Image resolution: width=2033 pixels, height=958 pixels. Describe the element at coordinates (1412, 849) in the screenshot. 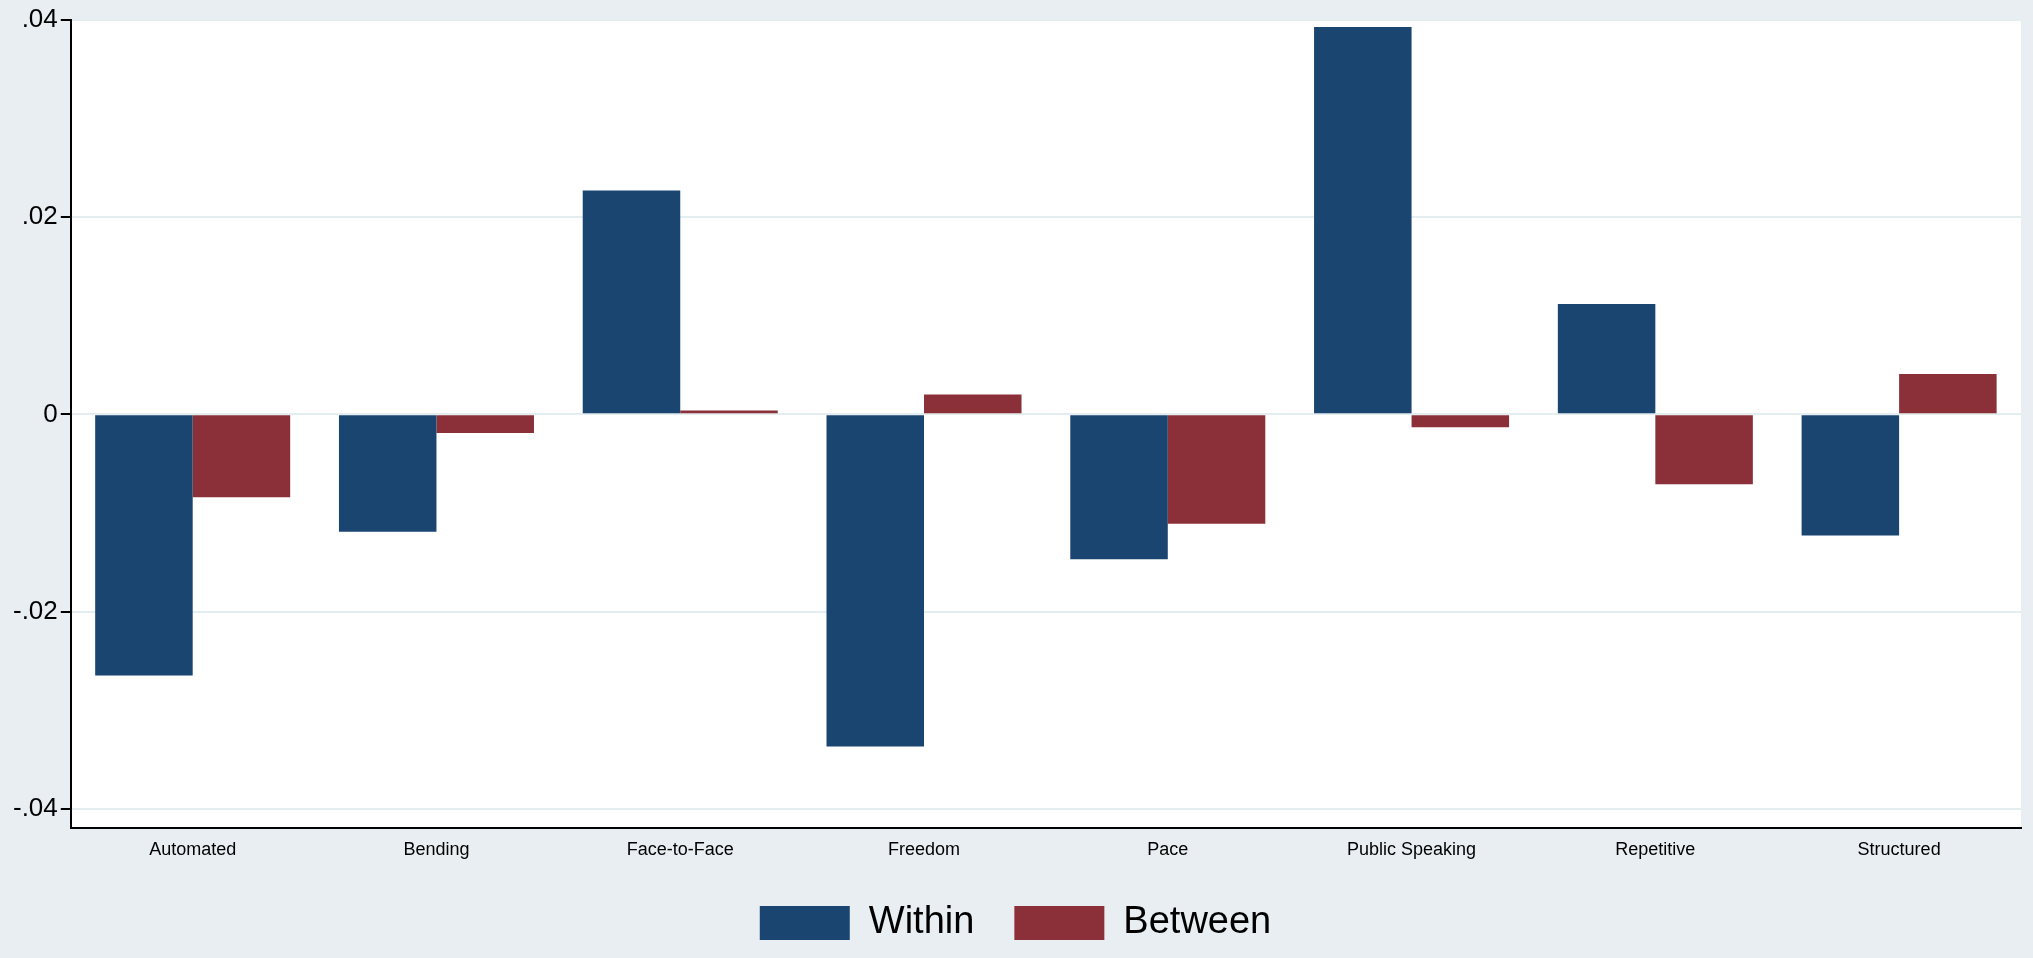

I see `x-tick-label: Public Speaking` at that location.